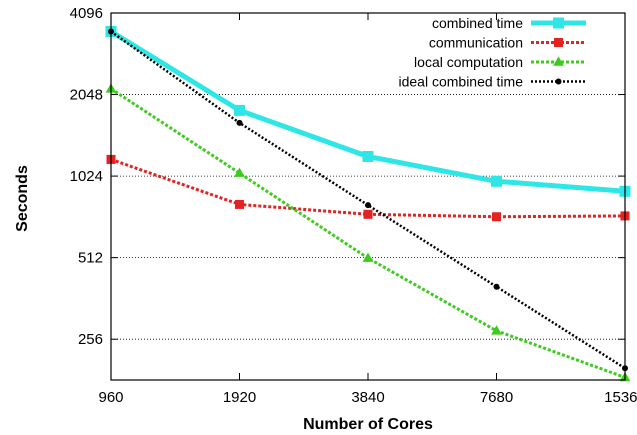  Describe the element at coordinates (476, 43) in the screenshot. I see `legend-label: communication` at that location.